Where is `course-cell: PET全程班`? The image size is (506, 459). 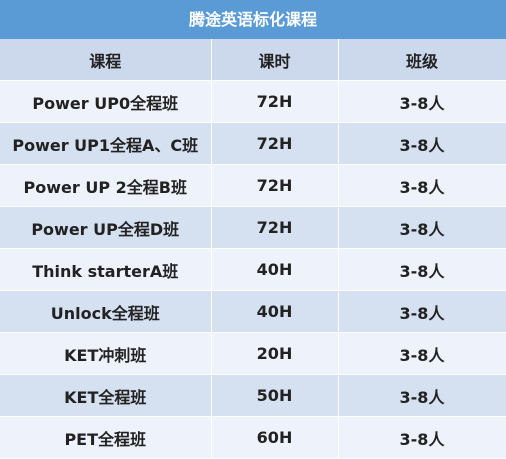
course-cell: PET全程班 is located at coordinates (106, 437).